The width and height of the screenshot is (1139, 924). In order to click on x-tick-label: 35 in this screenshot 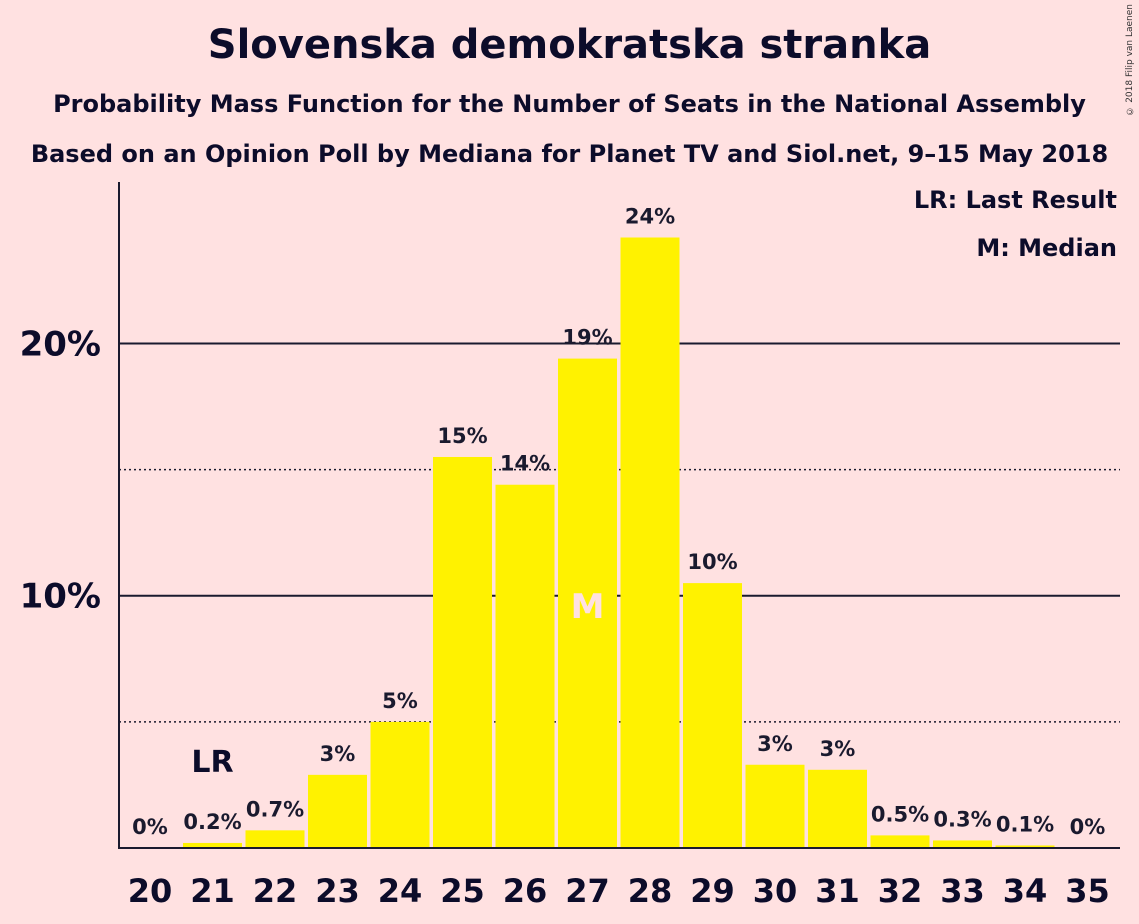, I will do `click(1087, 891)`.